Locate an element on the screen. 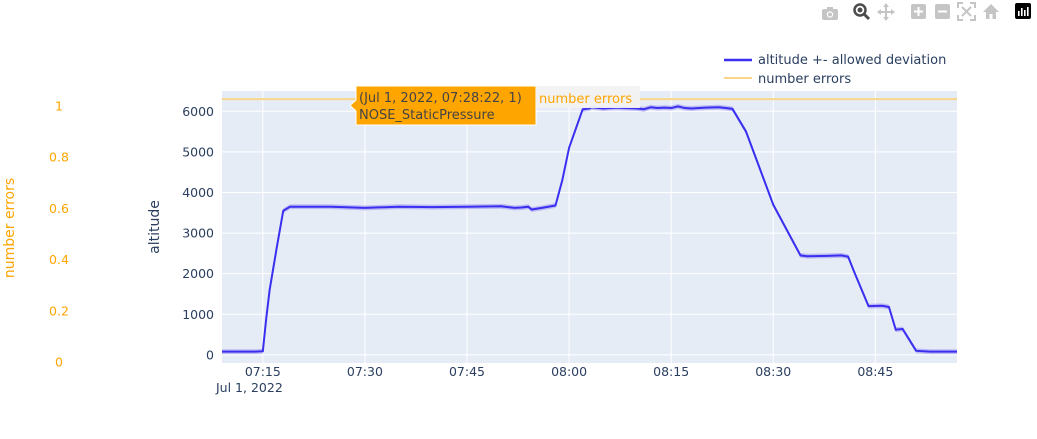  pan-icon is located at coordinates (886, 12).